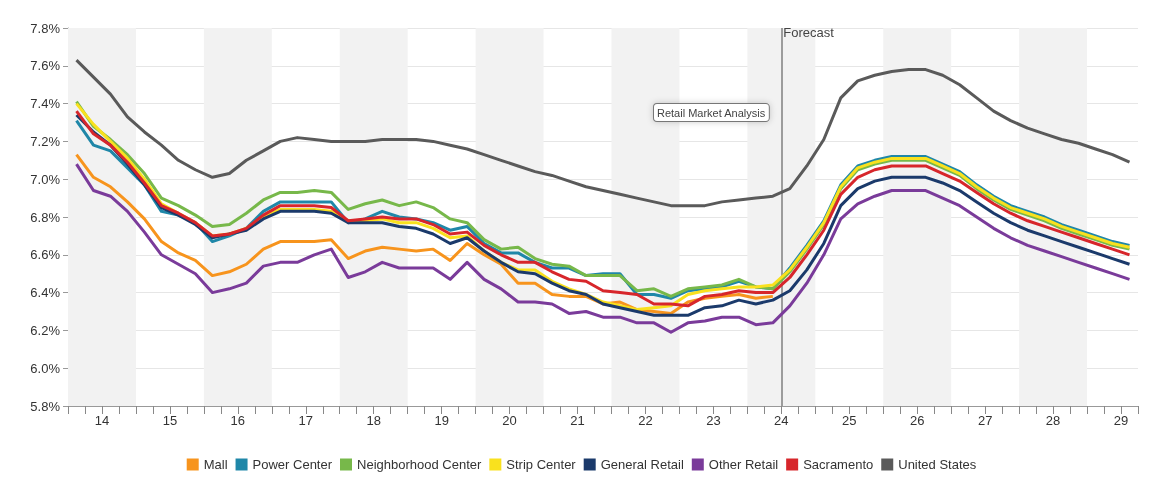 The image size is (1163, 489). What do you see at coordinates (45, 104) in the screenshot?
I see `y-tick-label: 7.4%` at bounding box center [45, 104].